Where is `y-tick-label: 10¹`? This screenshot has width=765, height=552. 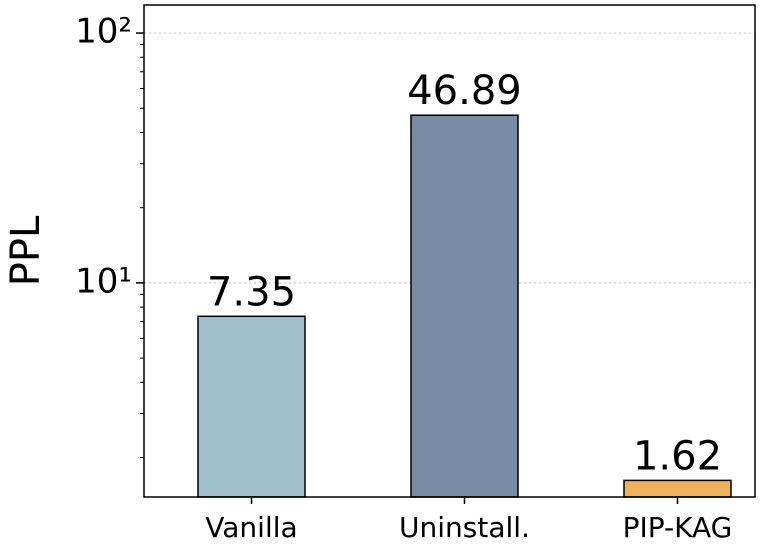
y-tick-label: 10¹ is located at coordinates (103, 281).